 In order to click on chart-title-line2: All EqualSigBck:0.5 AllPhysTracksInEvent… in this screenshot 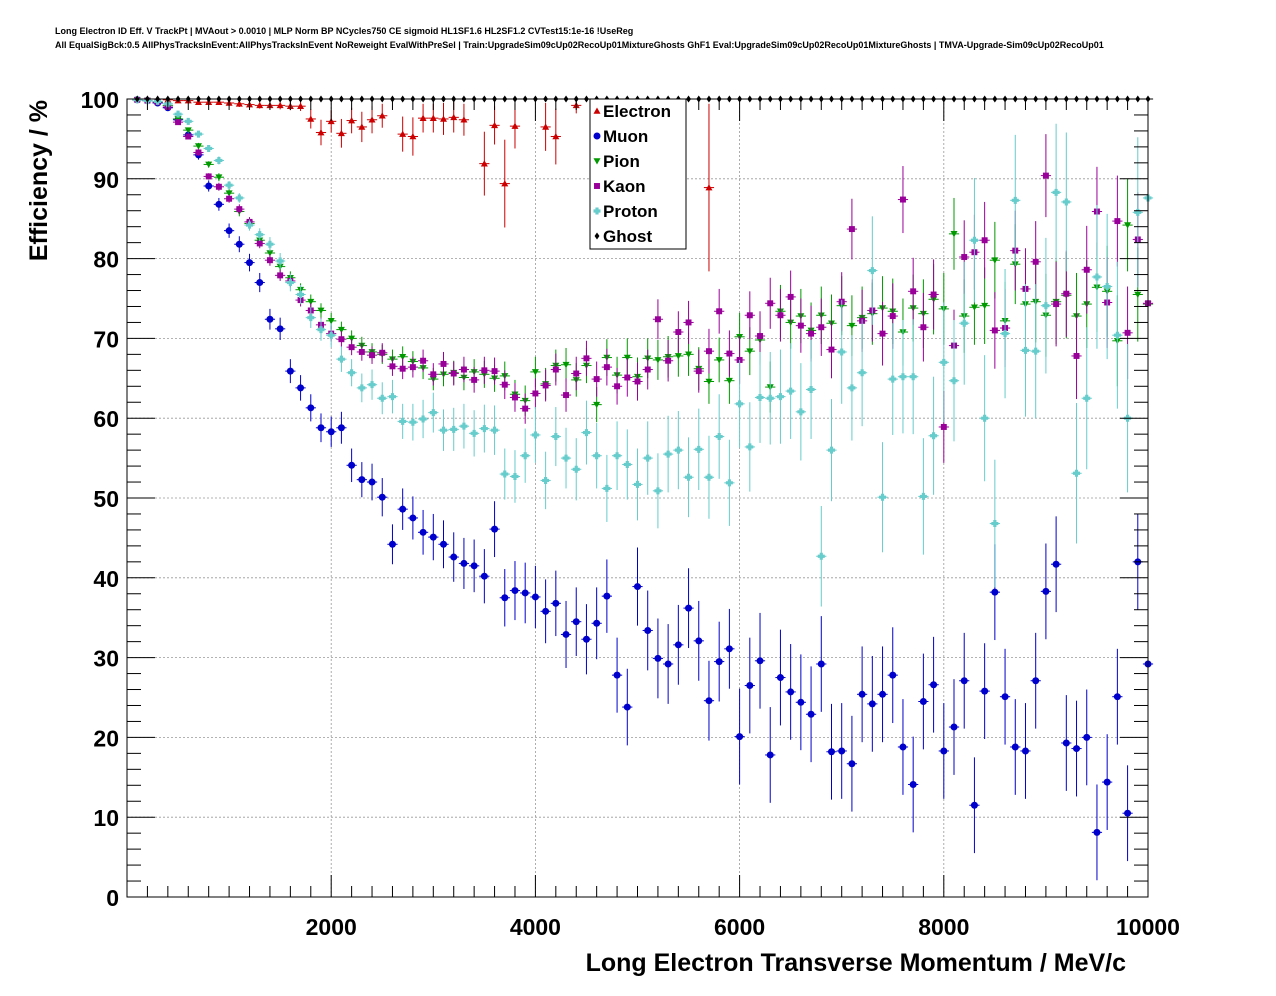, I will do `click(579, 45)`.